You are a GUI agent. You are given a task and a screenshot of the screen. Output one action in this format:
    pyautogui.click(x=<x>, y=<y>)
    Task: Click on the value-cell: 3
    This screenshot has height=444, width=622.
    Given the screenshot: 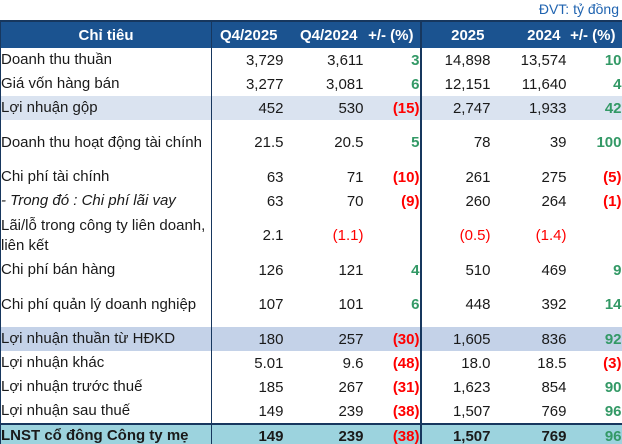 What is the action you would take?
    pyautogui.click(x=392, y=60)
    